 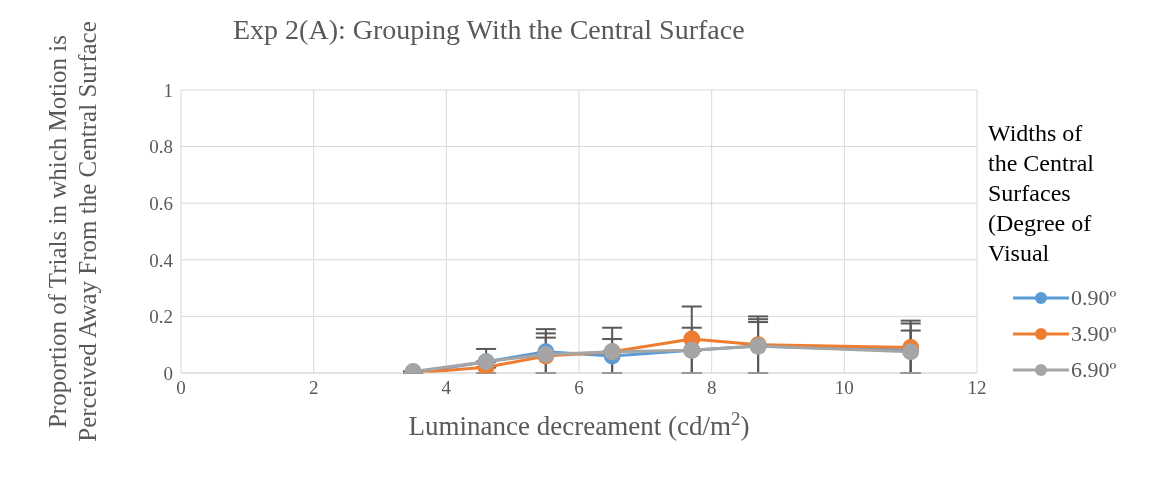 What do you see at coordinates (1094, 370) in the screenshot?
I see `legend-label: 6.90º` at bounding box center [1094, 370].